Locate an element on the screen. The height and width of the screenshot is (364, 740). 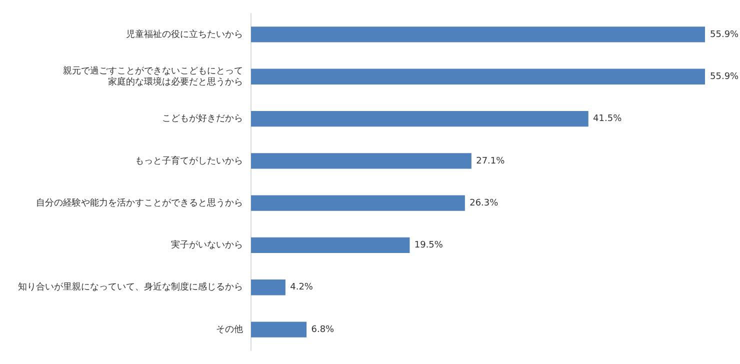
data-label: 26.3% is located at coordinates (484, 203).